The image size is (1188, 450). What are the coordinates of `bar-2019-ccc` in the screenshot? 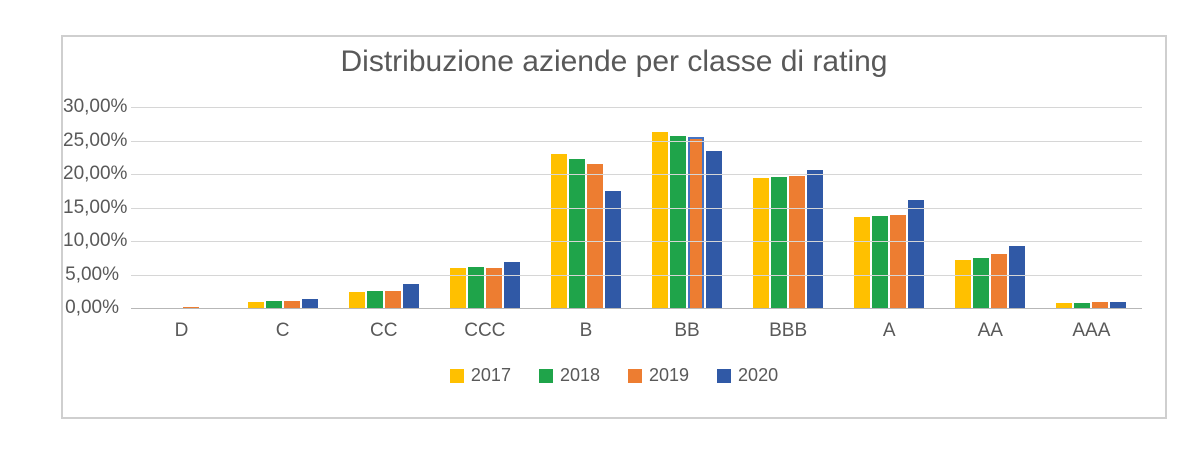 It's located at (493, 287).